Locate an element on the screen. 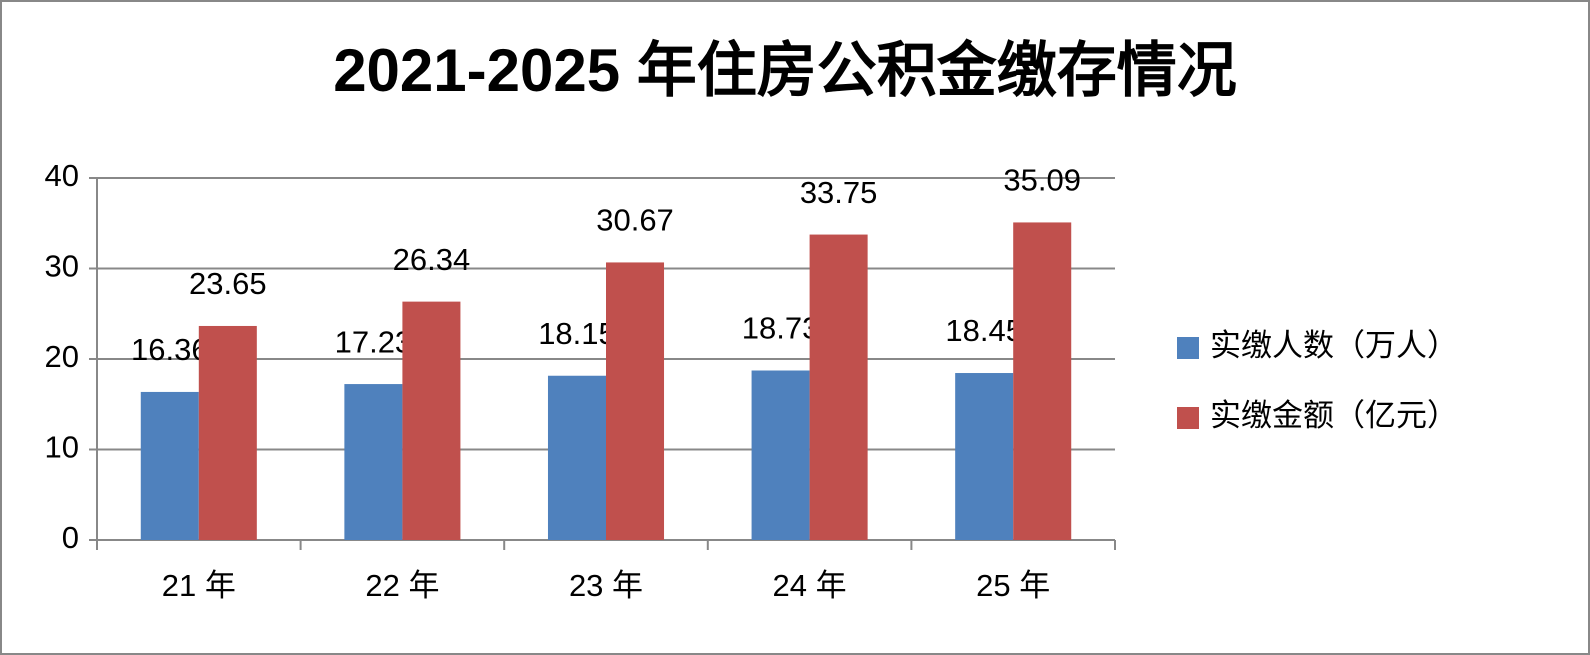 This screenshot has width=1590, height=655. data-label: 18.15 is located at coordinates (577, 333).